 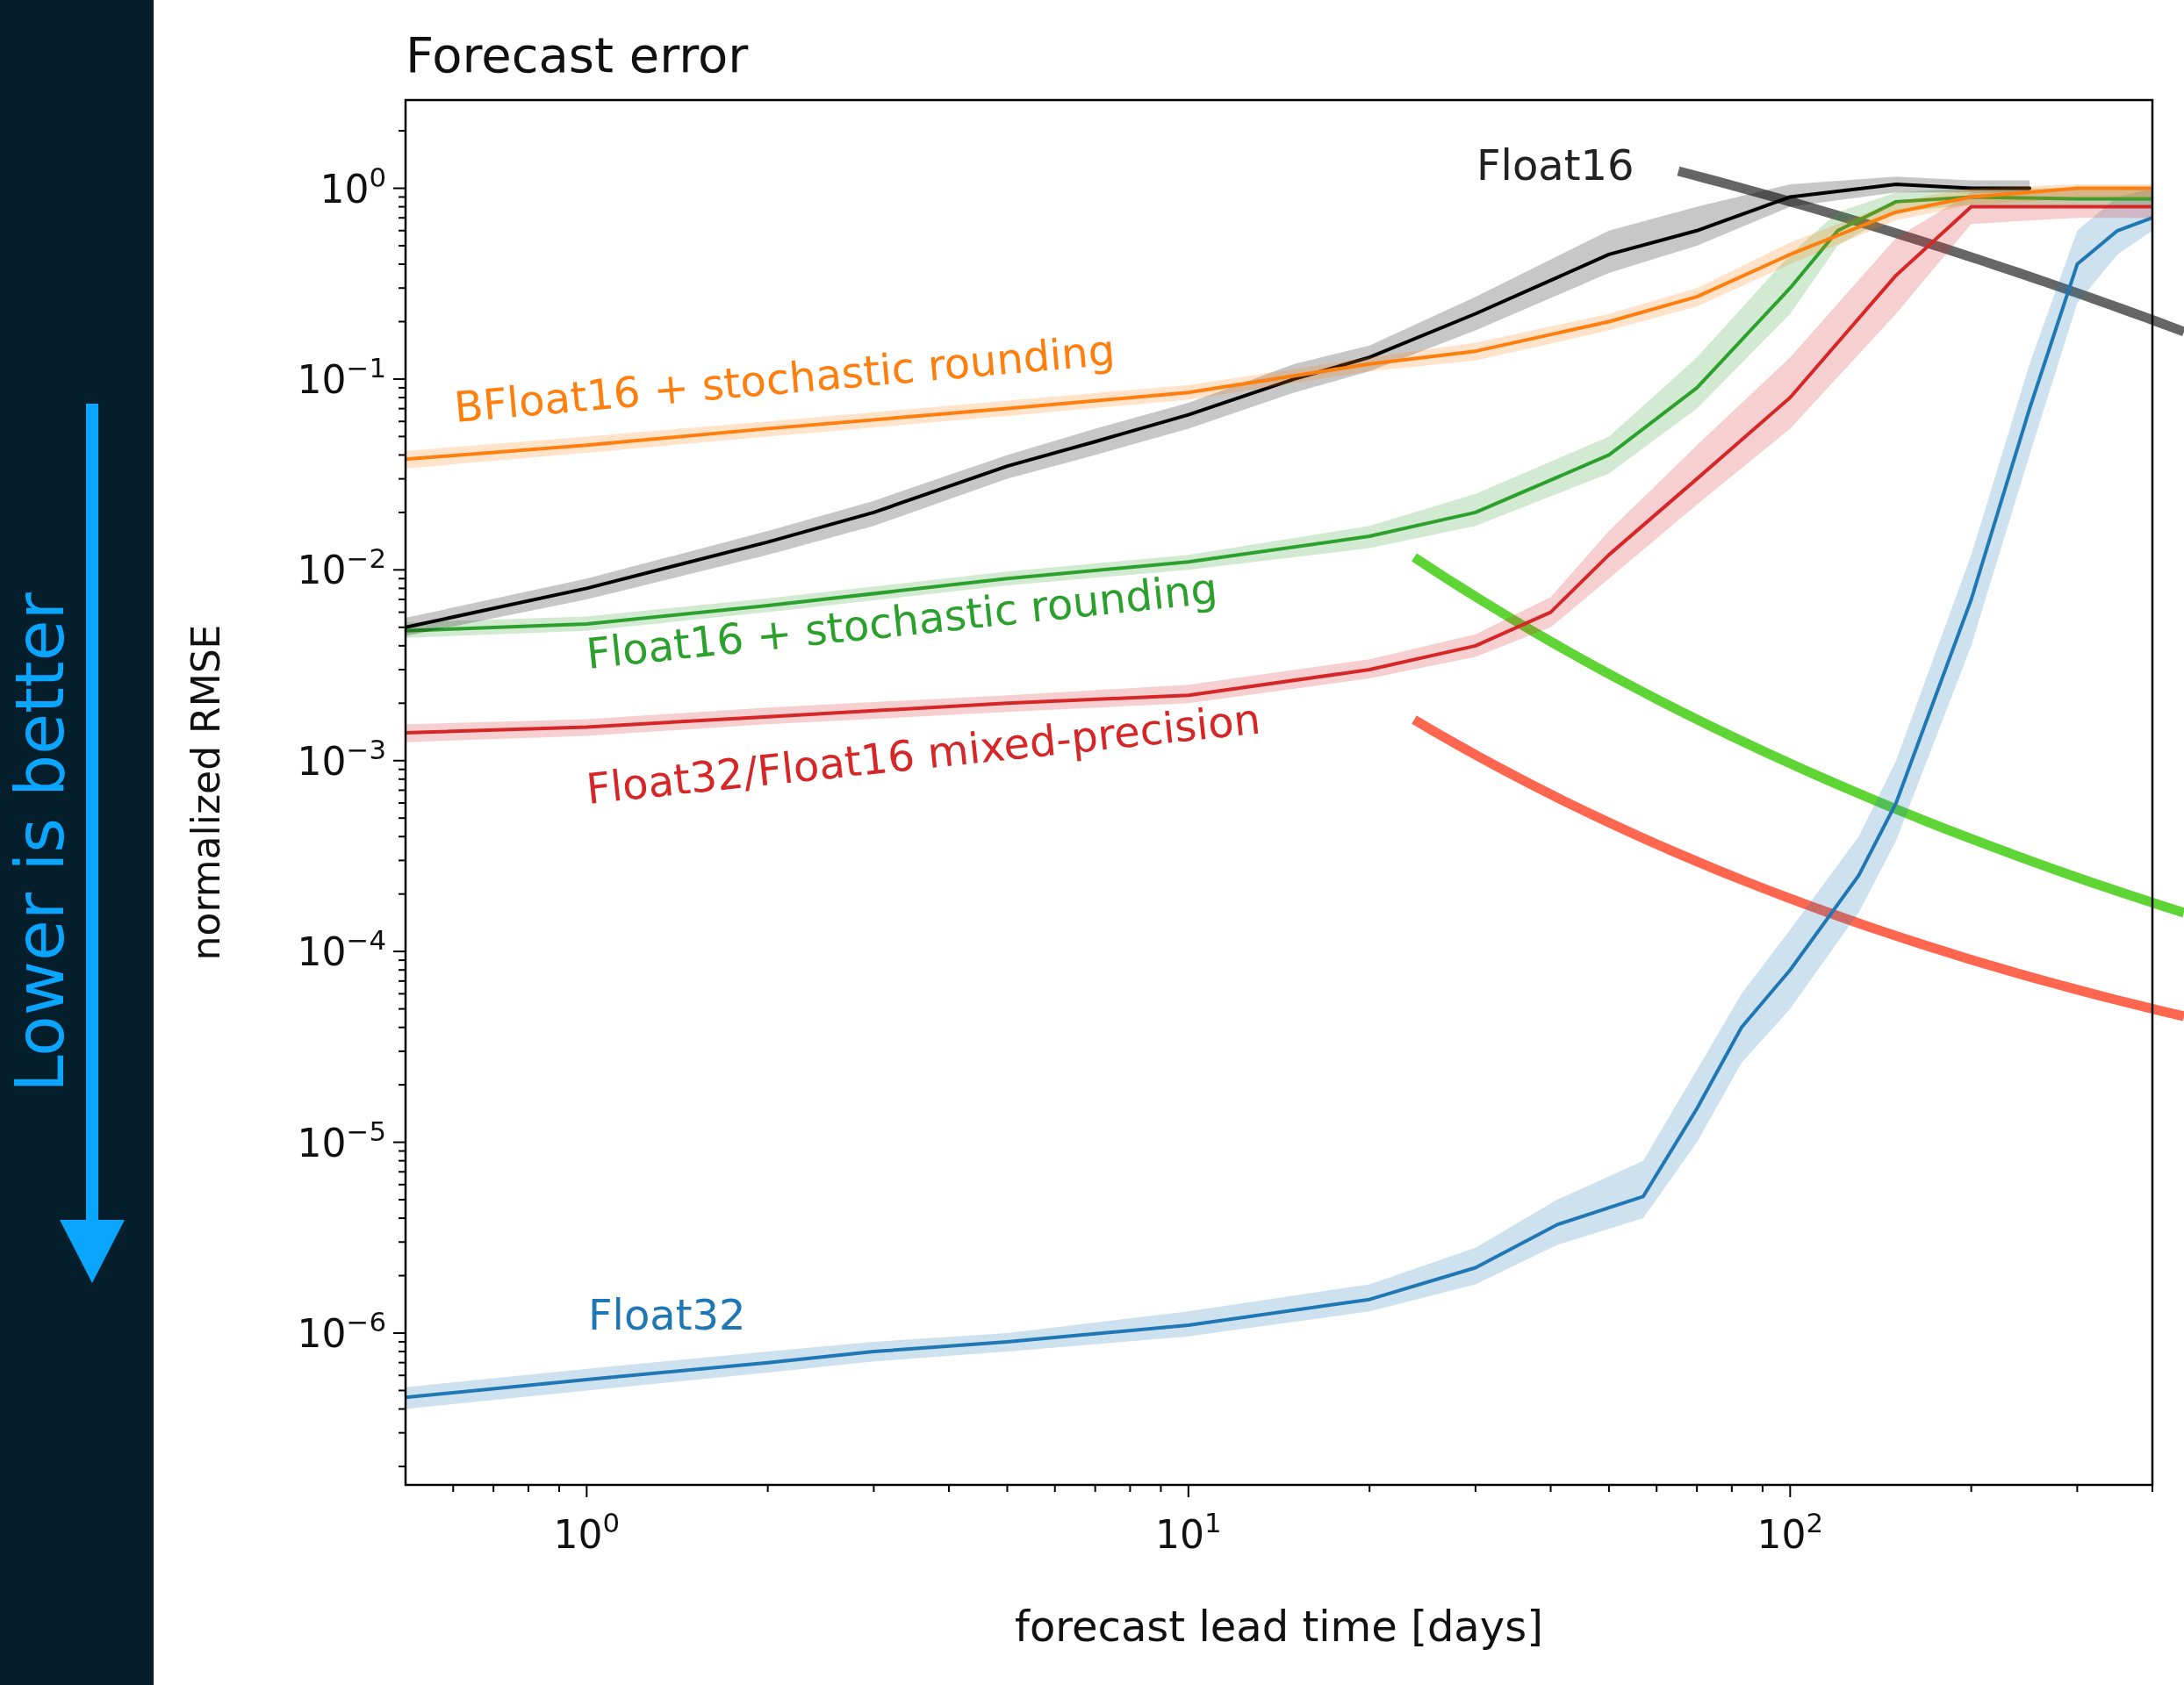 What do you see at coordinates (923, 753) in the screenshot?
I see `text: Float32/Float16 mixed-precision` at bounding box center [923, 753].